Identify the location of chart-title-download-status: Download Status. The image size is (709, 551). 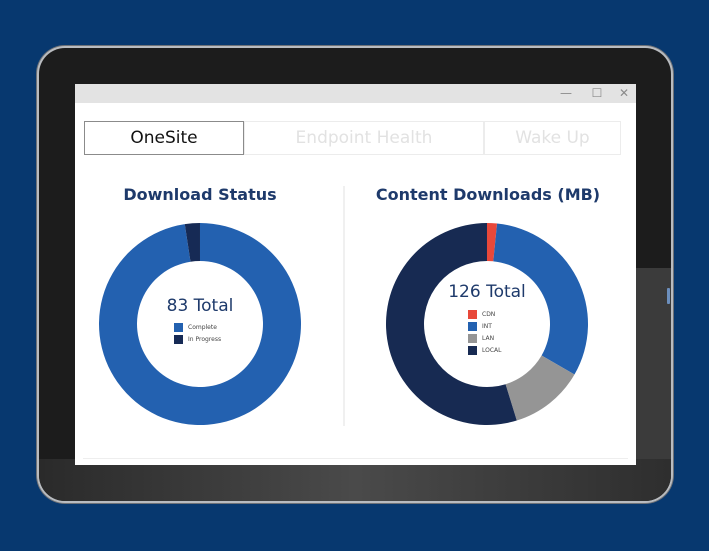
(200, 194).